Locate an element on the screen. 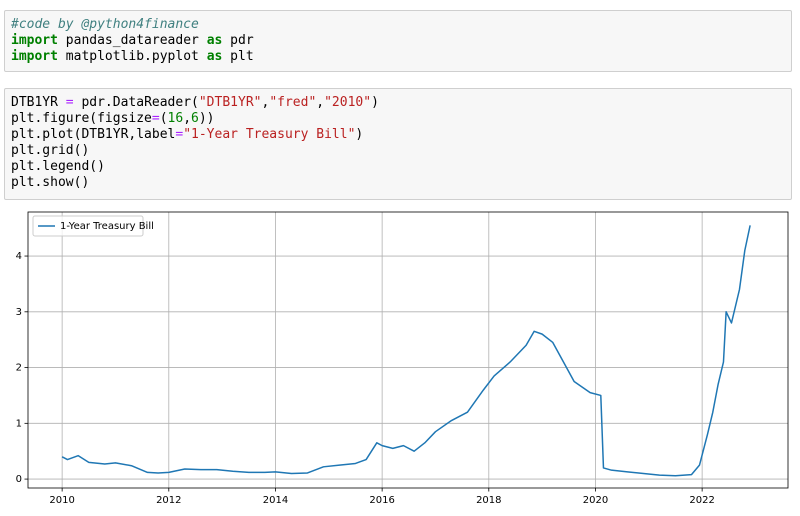  code-token: ( is located at coordinates (163, 118).